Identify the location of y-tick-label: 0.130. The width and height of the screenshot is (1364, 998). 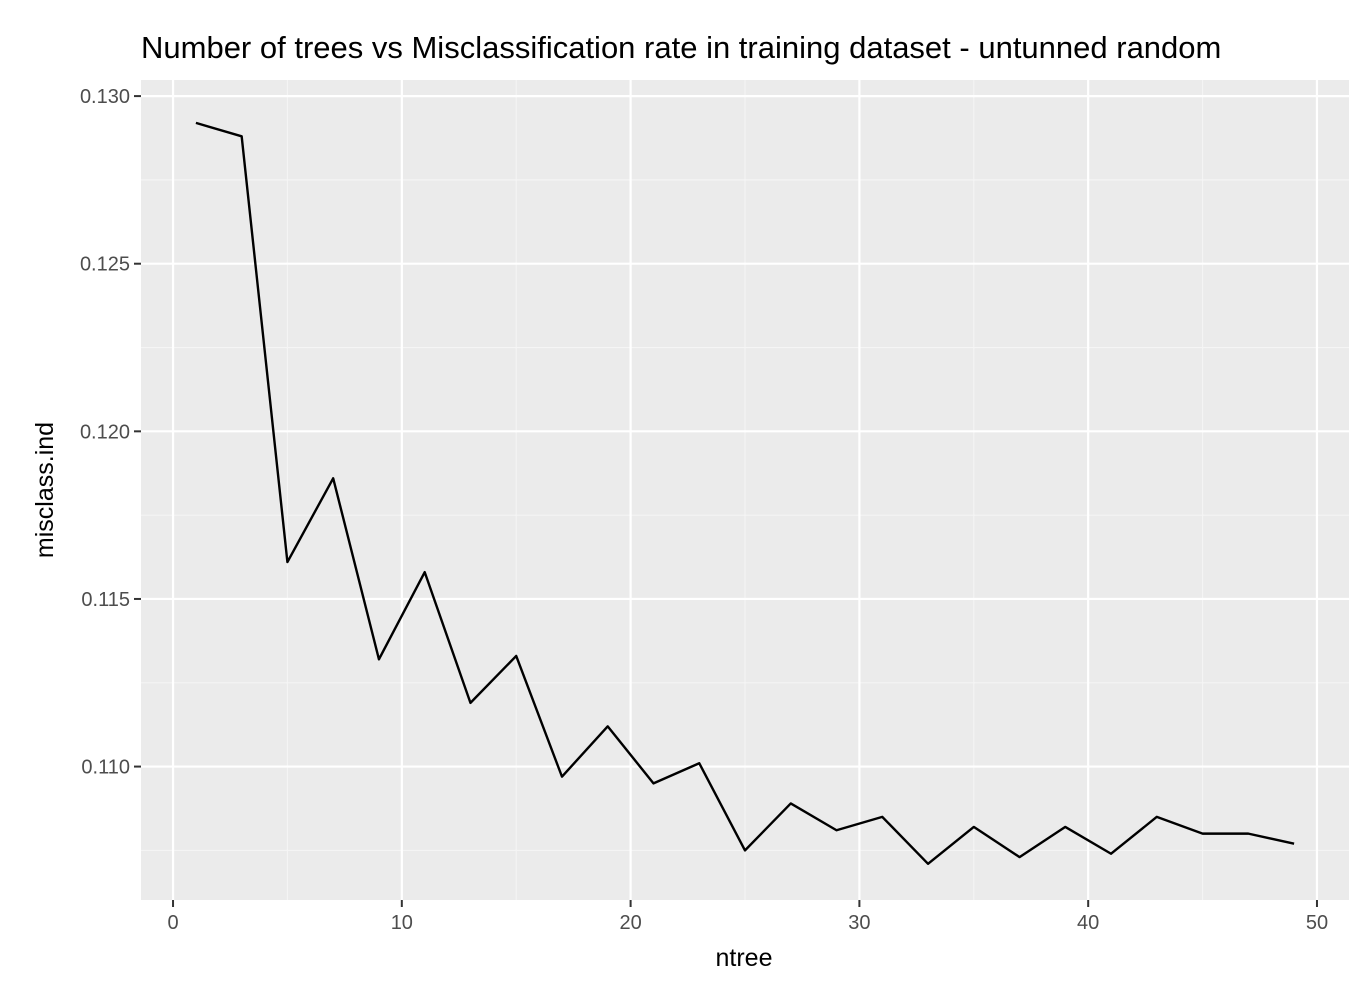
(105, 97).